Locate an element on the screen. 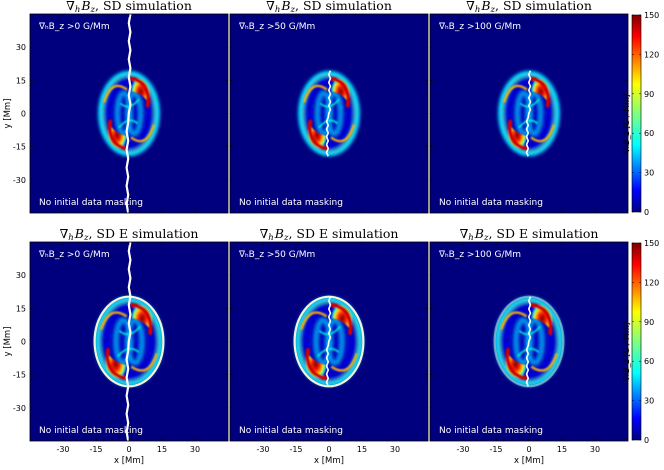  colorbar-1: 0 30 60 90 120 150 ∇ₕB_z [G / Mm] is located at coordinates (640, 114).